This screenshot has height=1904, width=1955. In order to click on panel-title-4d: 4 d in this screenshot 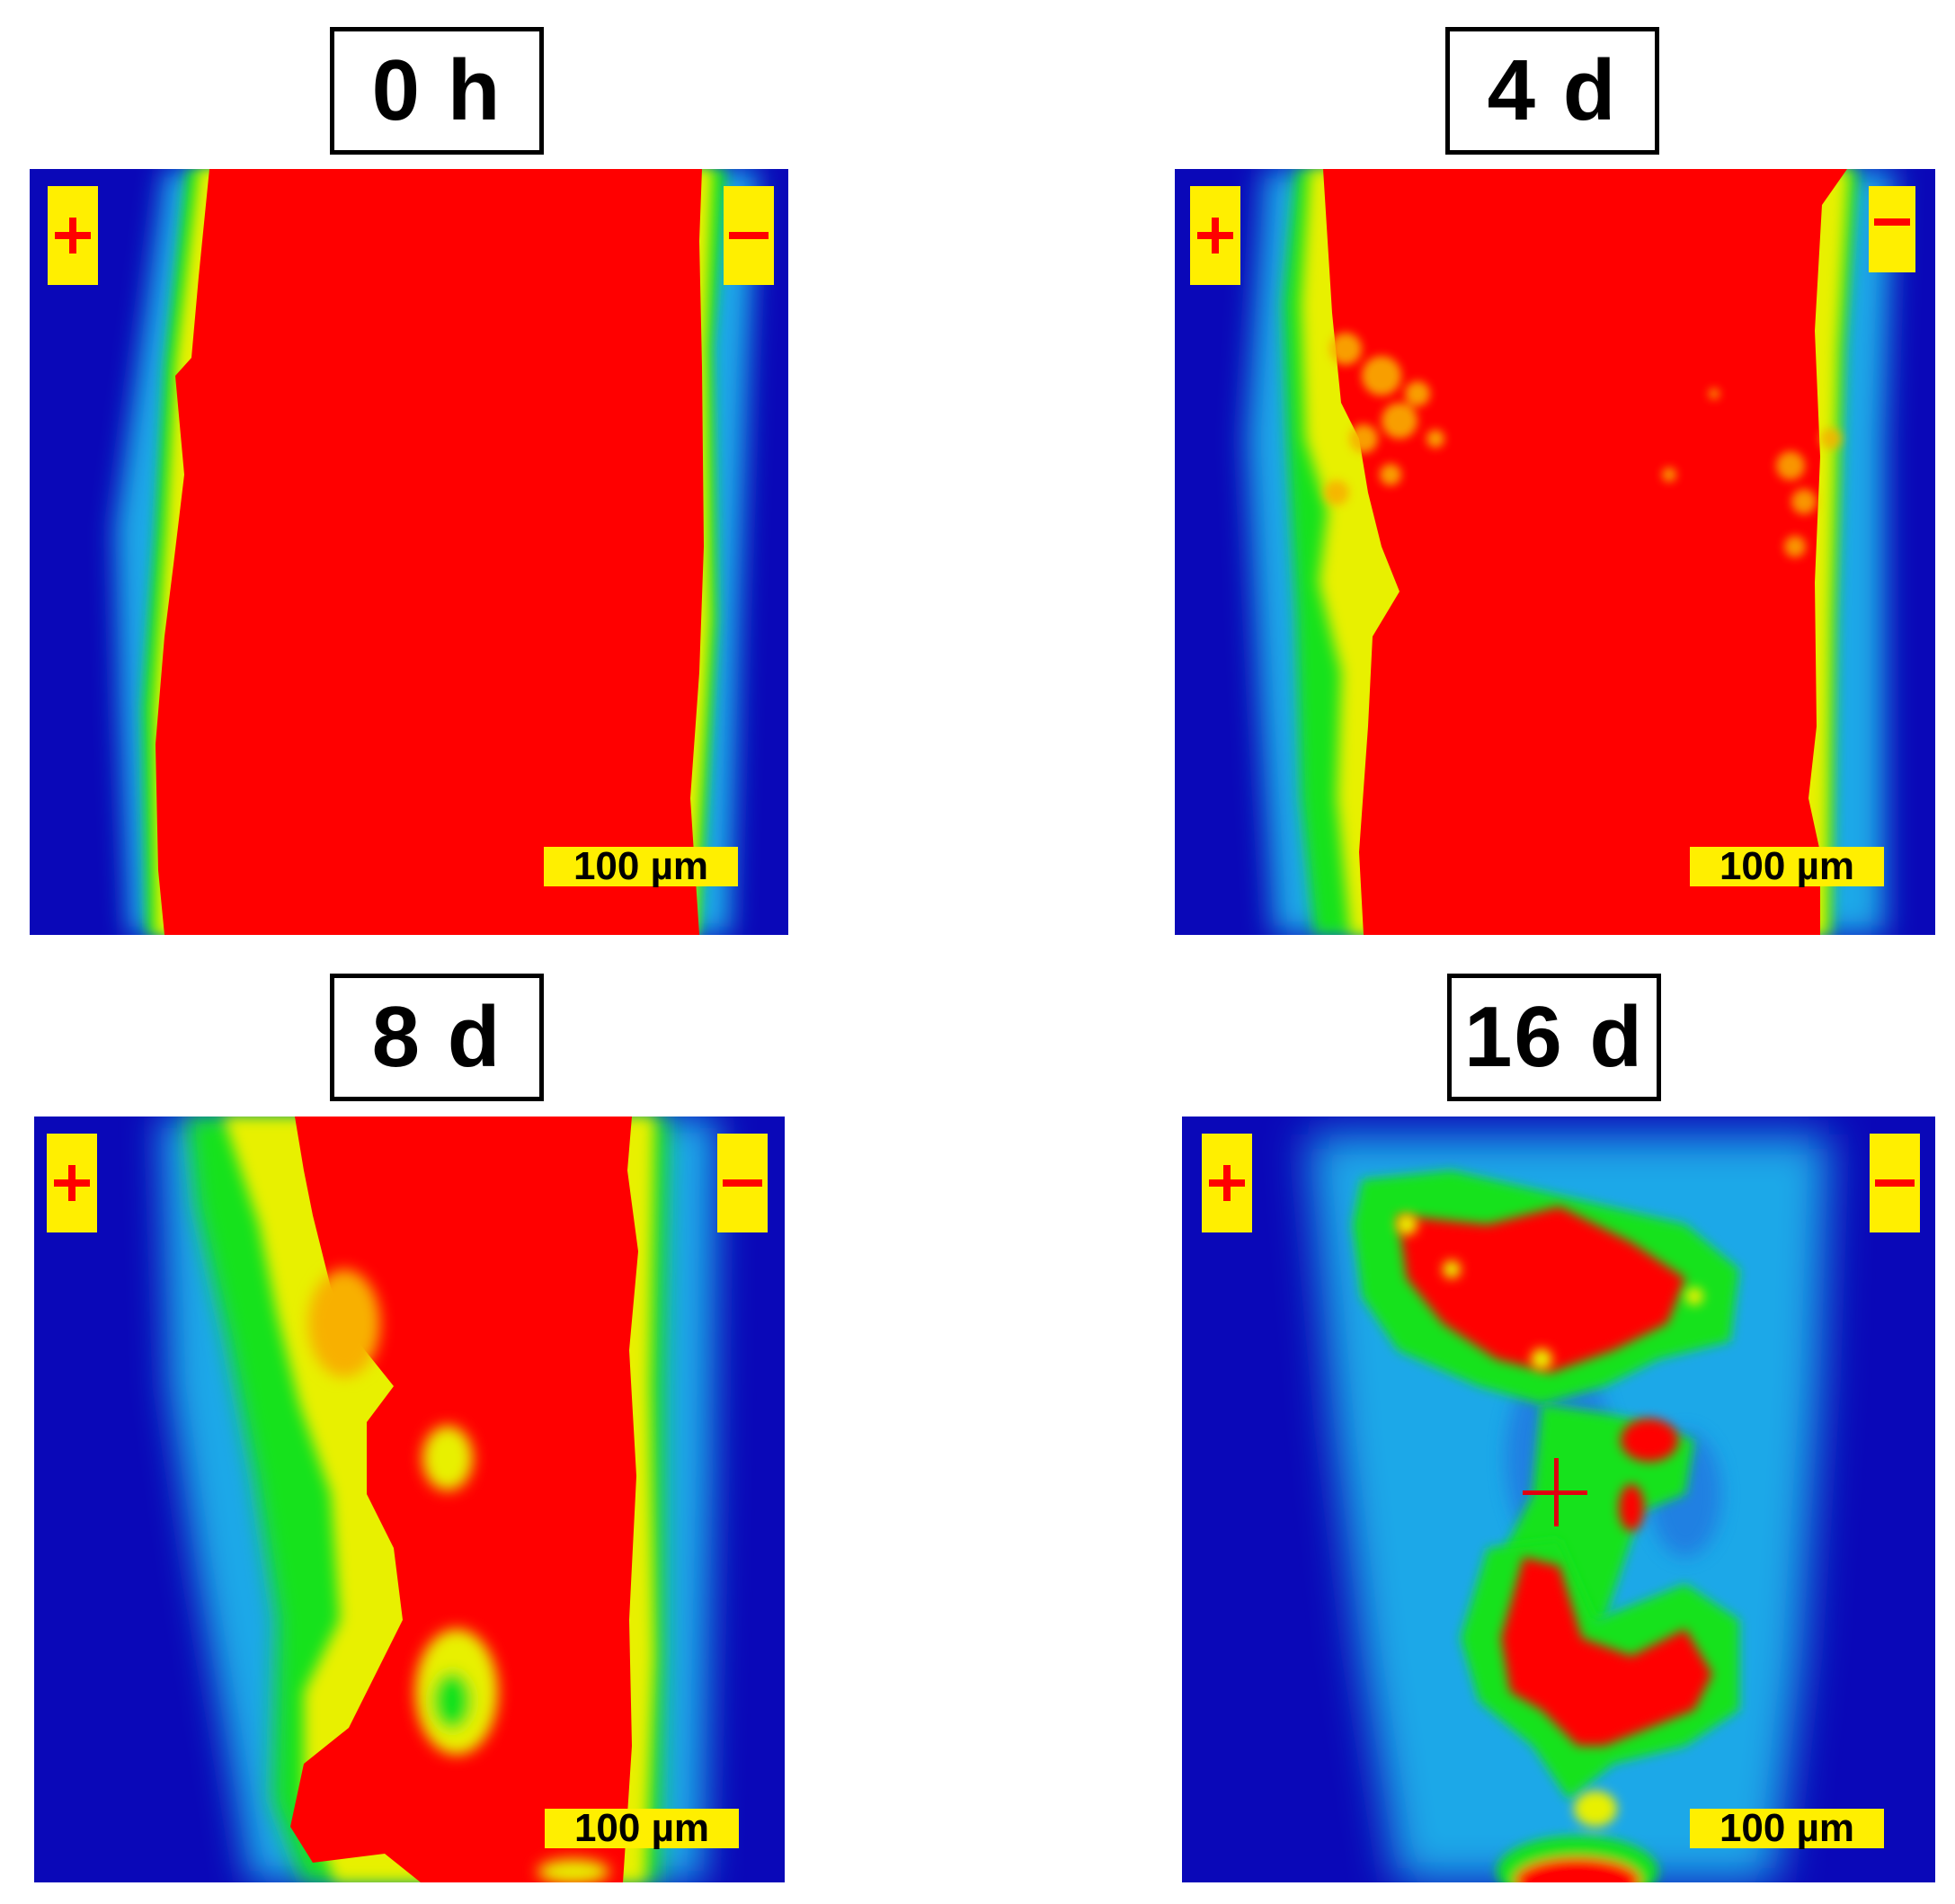, I will do `click(1552, 91)`.